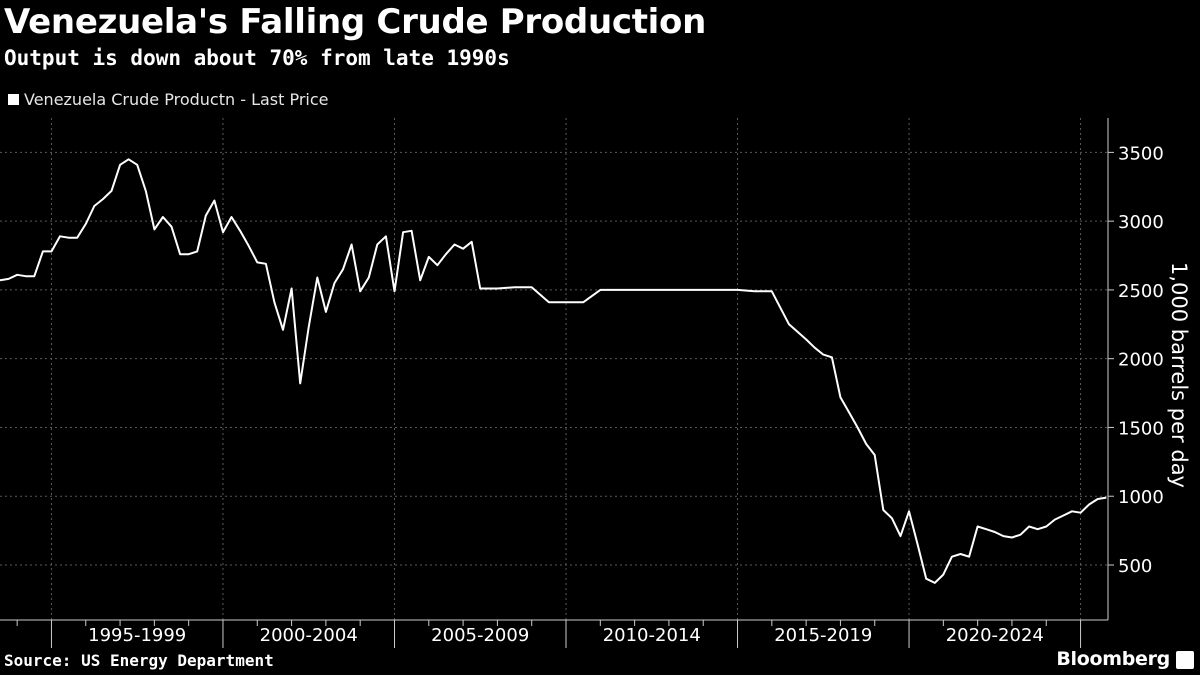  Describe the element at coordinates (1141, 497) in the screenshot. I see `y-tick-label: 1000` at that location.